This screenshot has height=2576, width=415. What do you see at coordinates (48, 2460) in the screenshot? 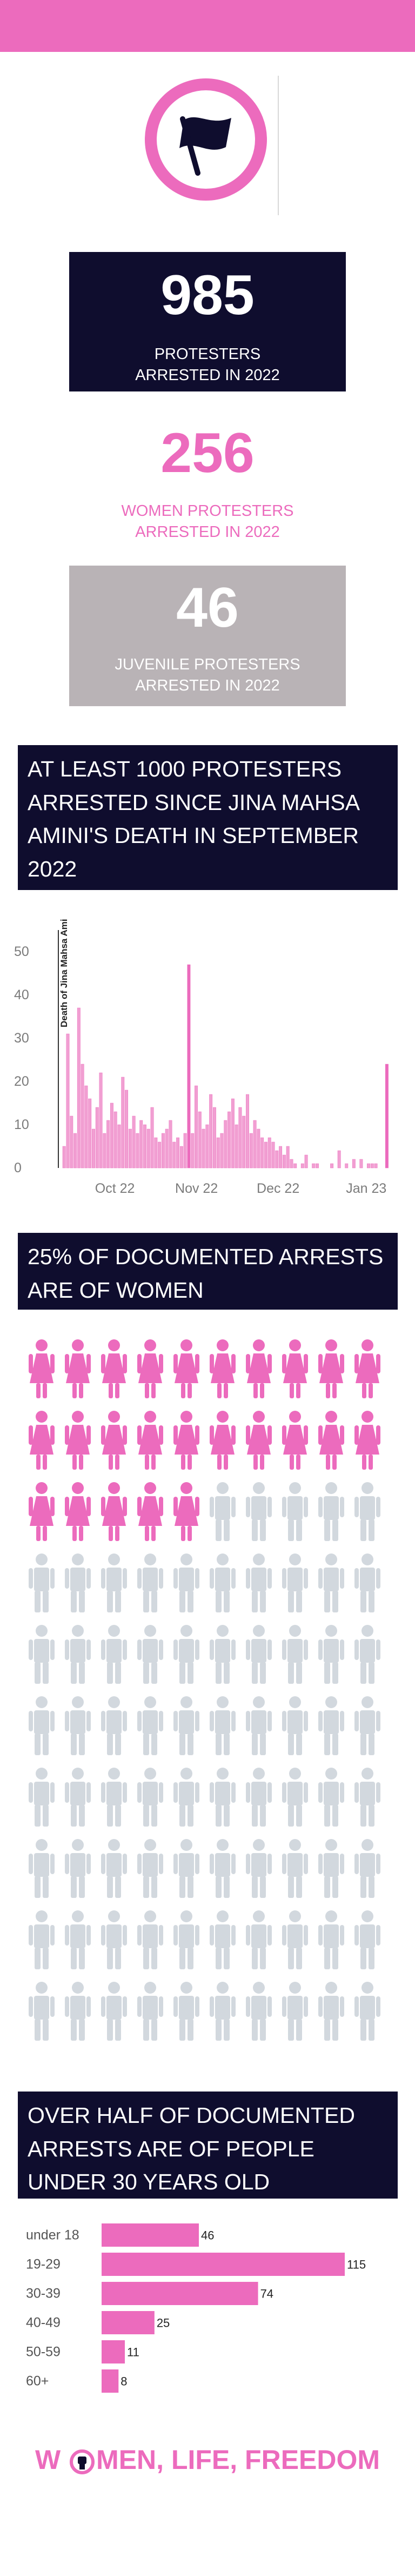
I see `footer-prefix: W` at bounding box center [48, 2460].